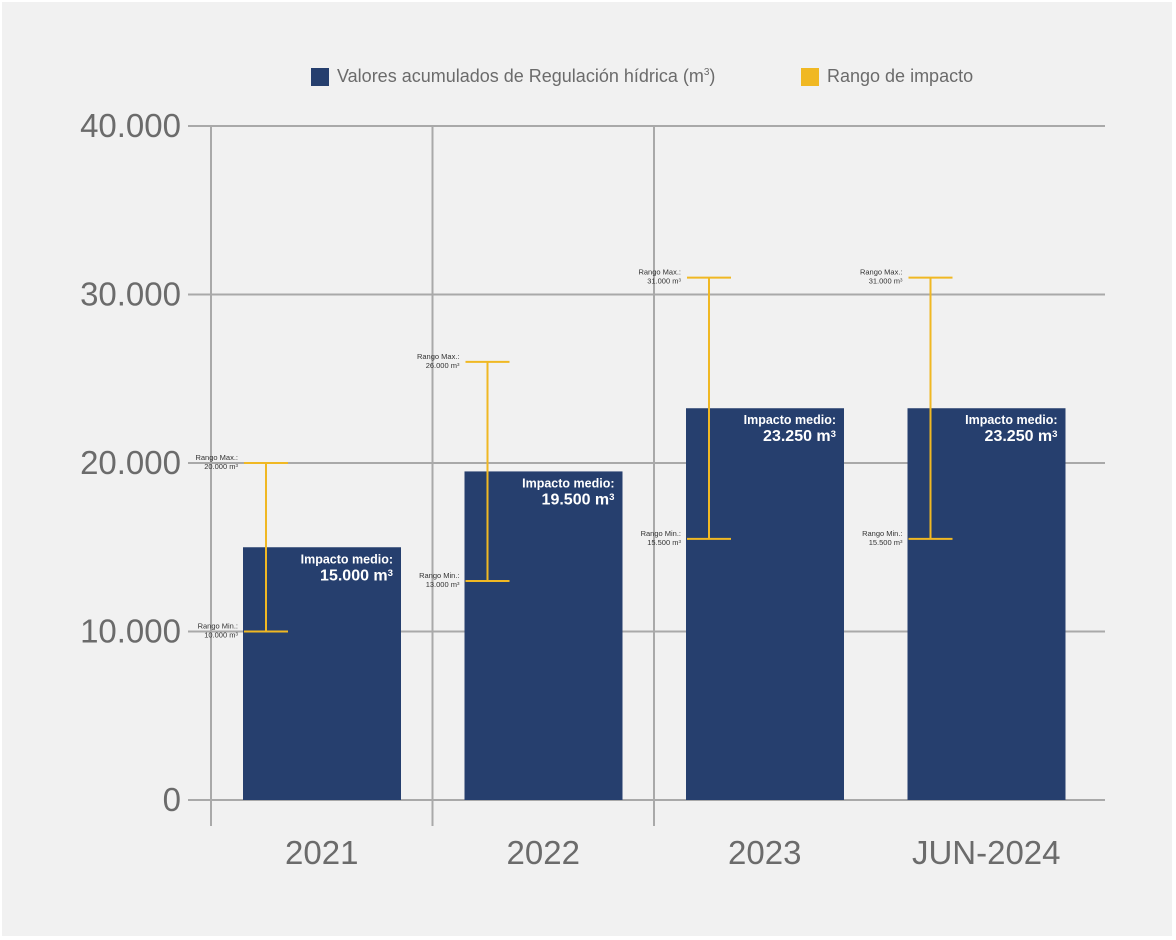 The width and height of the screenshot is (1176, 940). What do you see at coordinates (130, 125) in the screenshot?
I see `y-tick-label-4: 40.000` at bounding box center [130, 125].